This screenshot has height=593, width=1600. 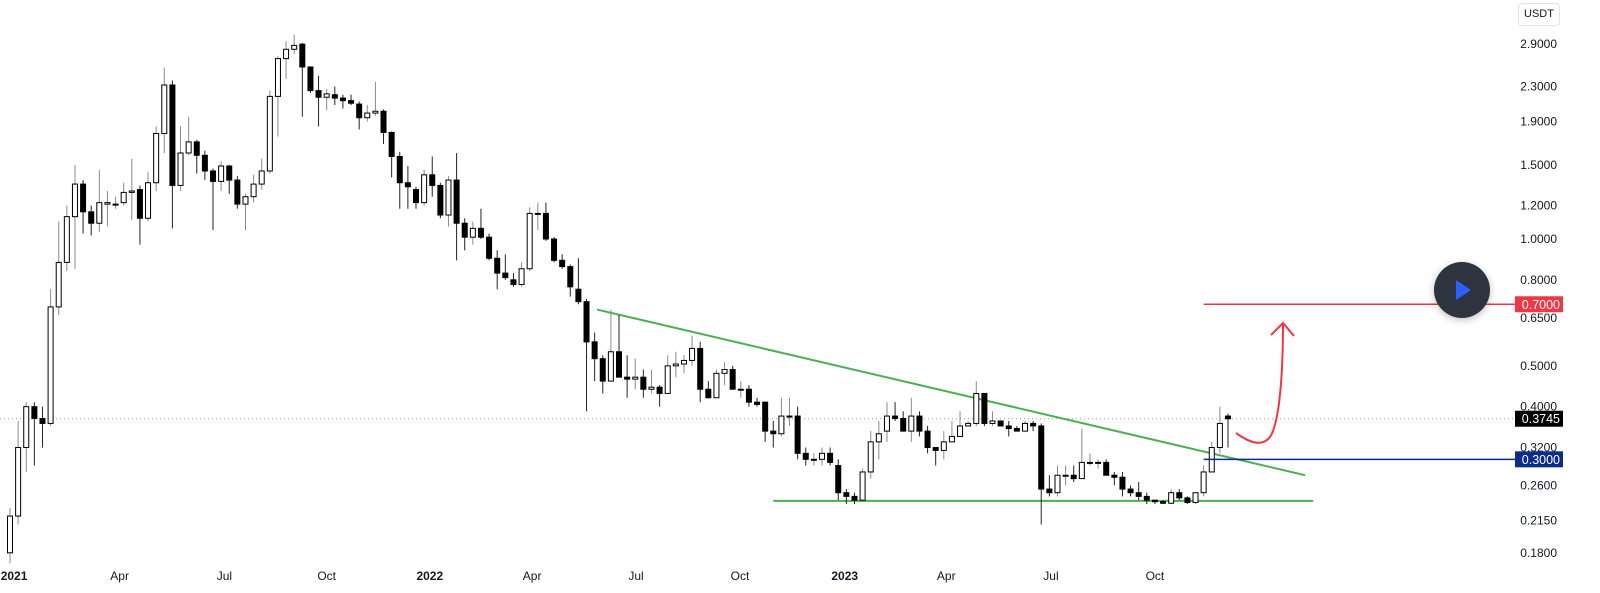 What do you see at coordinates (1538, 122) in the screenshot?
I see `price-tick-label: 1.9000` at bounding box center [1538, 122].